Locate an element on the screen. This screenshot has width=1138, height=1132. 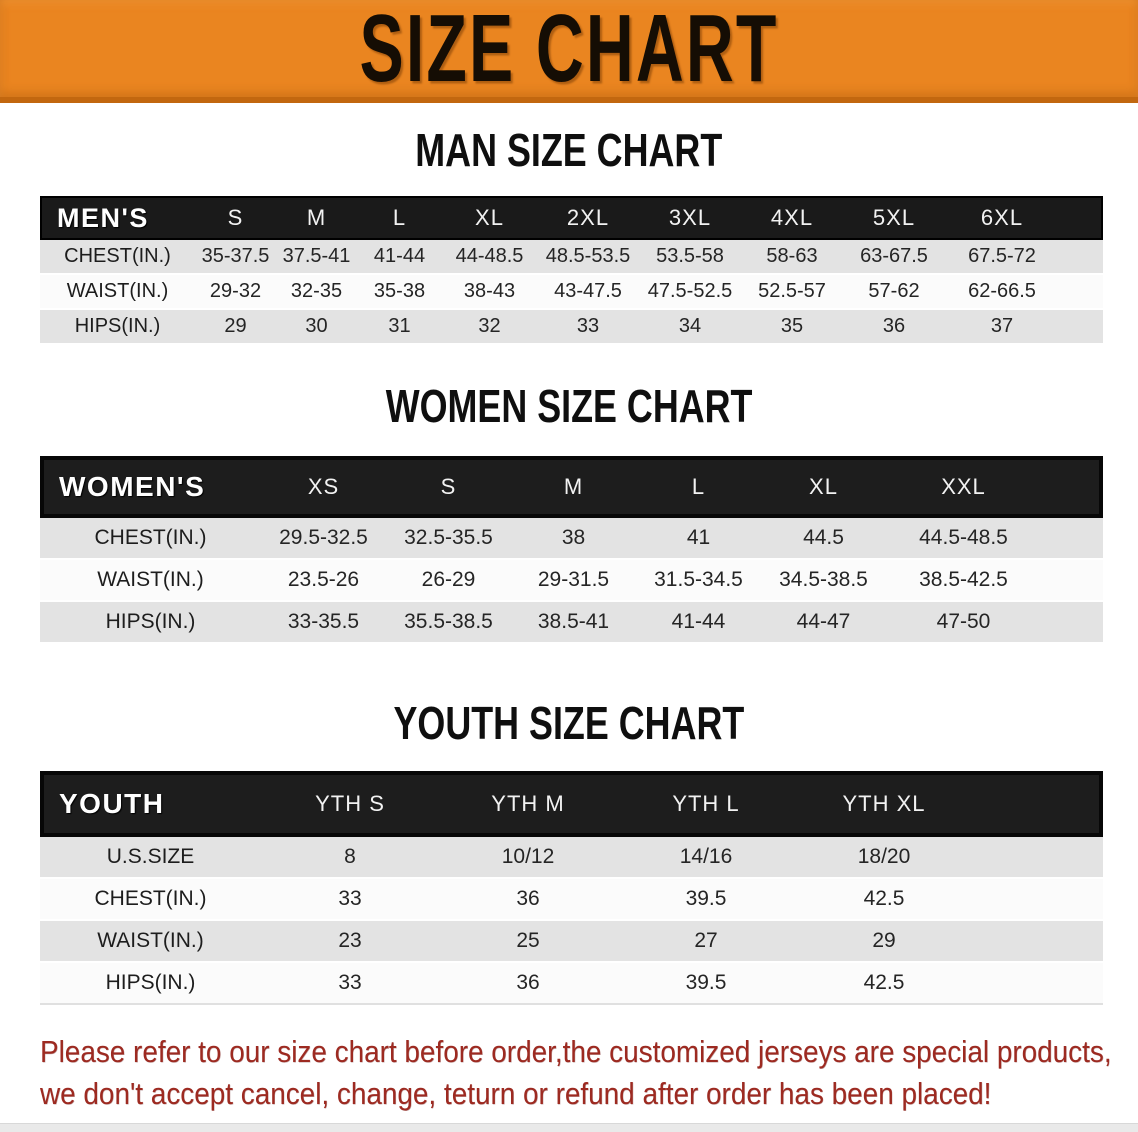
youth-size-heading: YOUTH SIZE CHART is located at coordinates (569, 723).